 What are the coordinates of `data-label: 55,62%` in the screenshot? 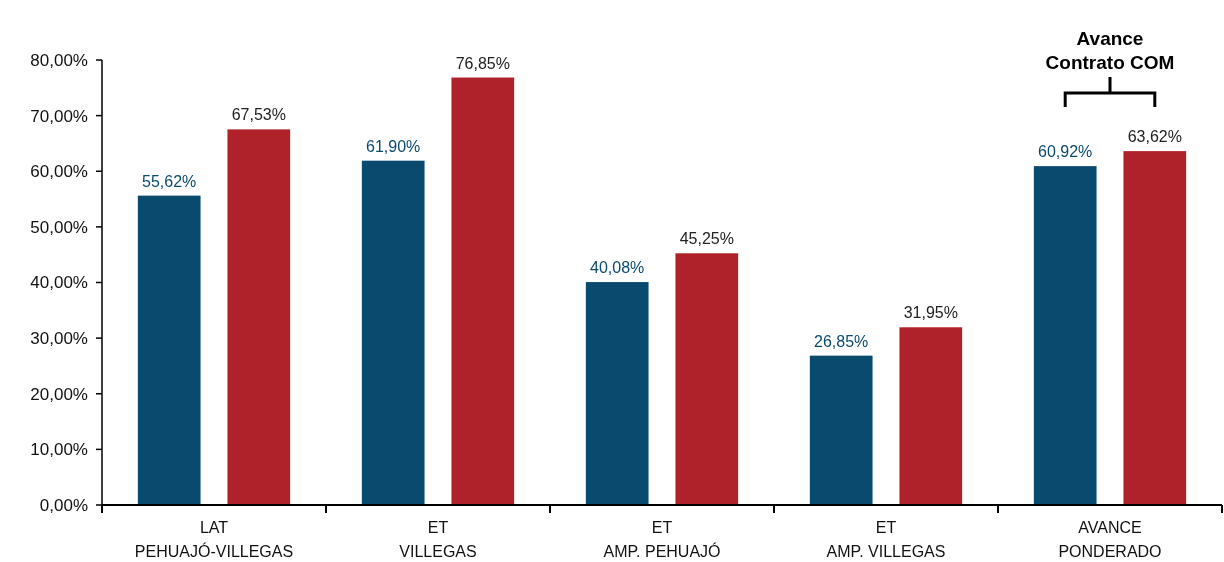 It's located at (169, 181).